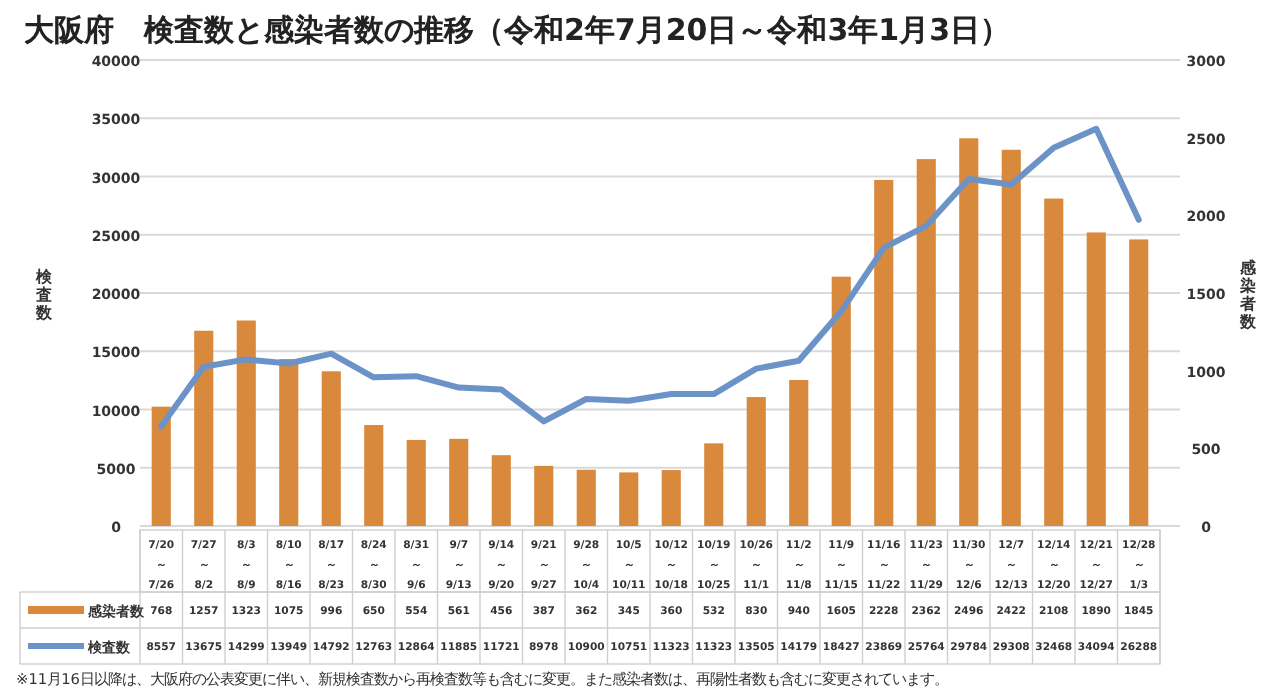 Image resolution: width=1280 pixels, height=696 pixels. What do you see at coordinates (44, 295) in the screenshot?
I see `y-axis-title: 検査数` at bounding box center [44, 295].